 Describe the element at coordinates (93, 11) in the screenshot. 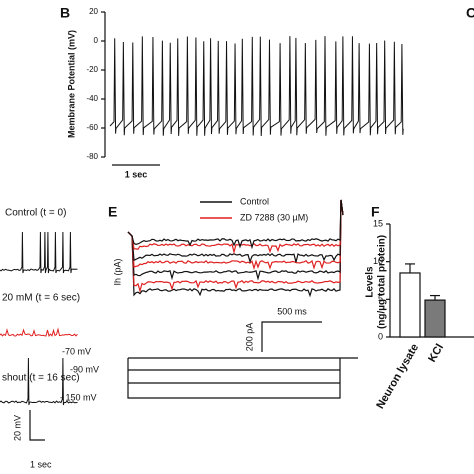

I see `y-tick-label: 20` at that location.